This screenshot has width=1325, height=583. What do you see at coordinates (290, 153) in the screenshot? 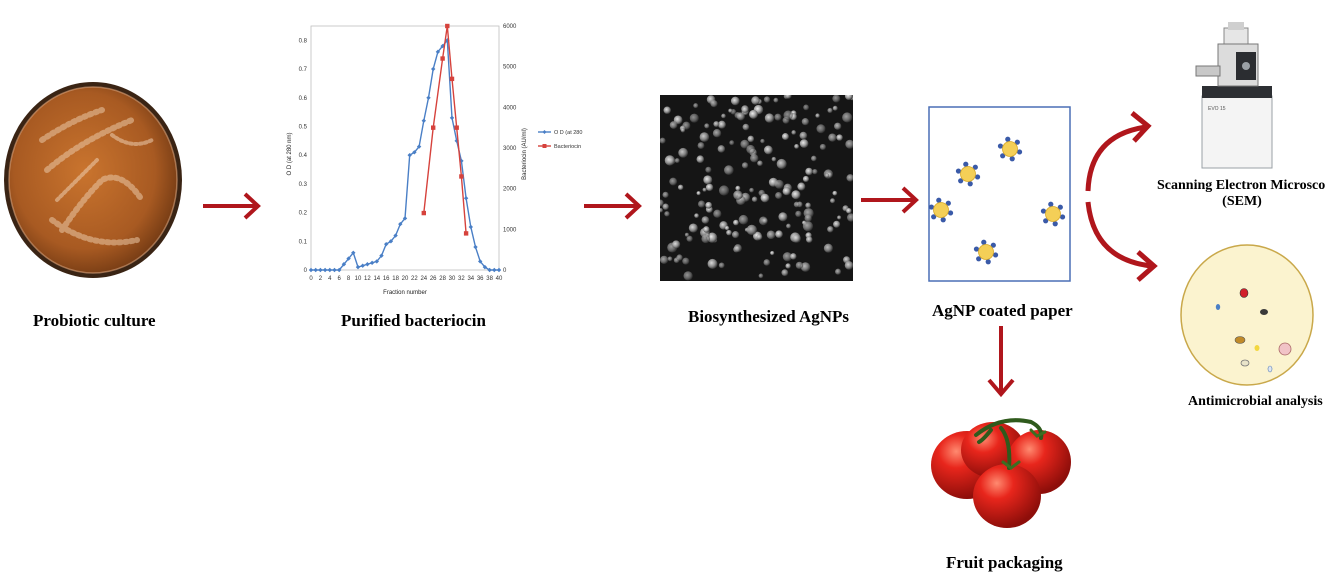
I see `chart-ylabel-left: O D (at 280 nm)` at bounding box center [290, 153].